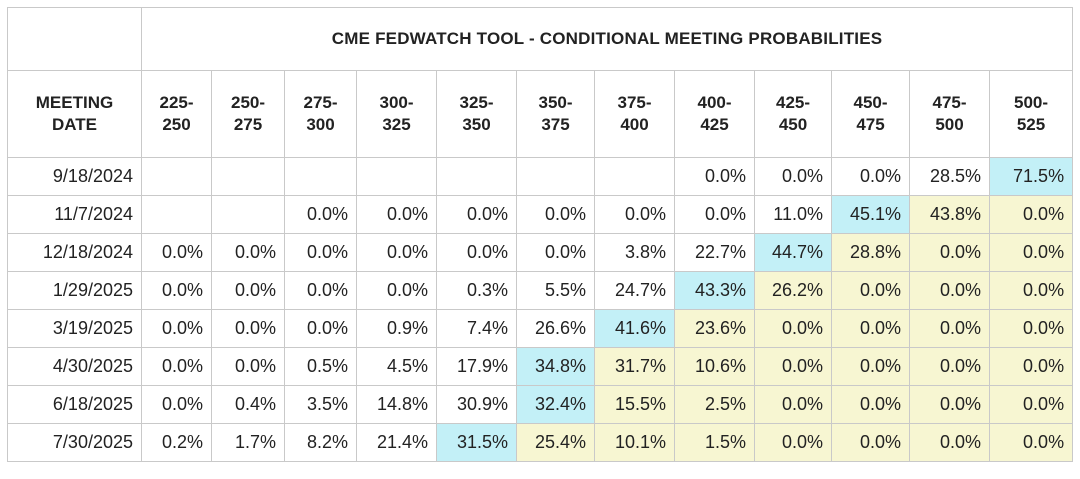 The height and width of the screenshot is (479, 1080). What do you see at coordinates (555, 366) in the screenshot?
I see `probability-cell: 34.8%` at bounding box center [555, 366].